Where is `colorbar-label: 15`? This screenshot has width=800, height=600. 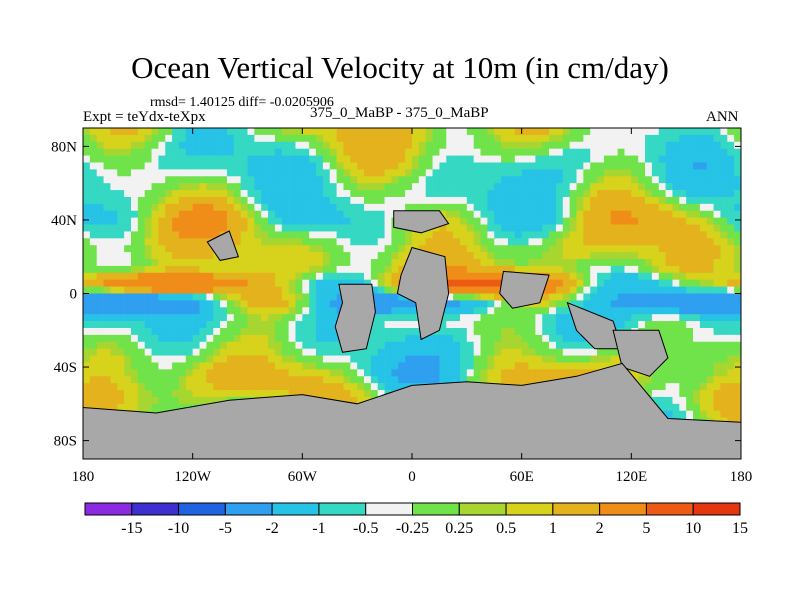
colorbar-label: 15 is located at coordinates (740, 528).